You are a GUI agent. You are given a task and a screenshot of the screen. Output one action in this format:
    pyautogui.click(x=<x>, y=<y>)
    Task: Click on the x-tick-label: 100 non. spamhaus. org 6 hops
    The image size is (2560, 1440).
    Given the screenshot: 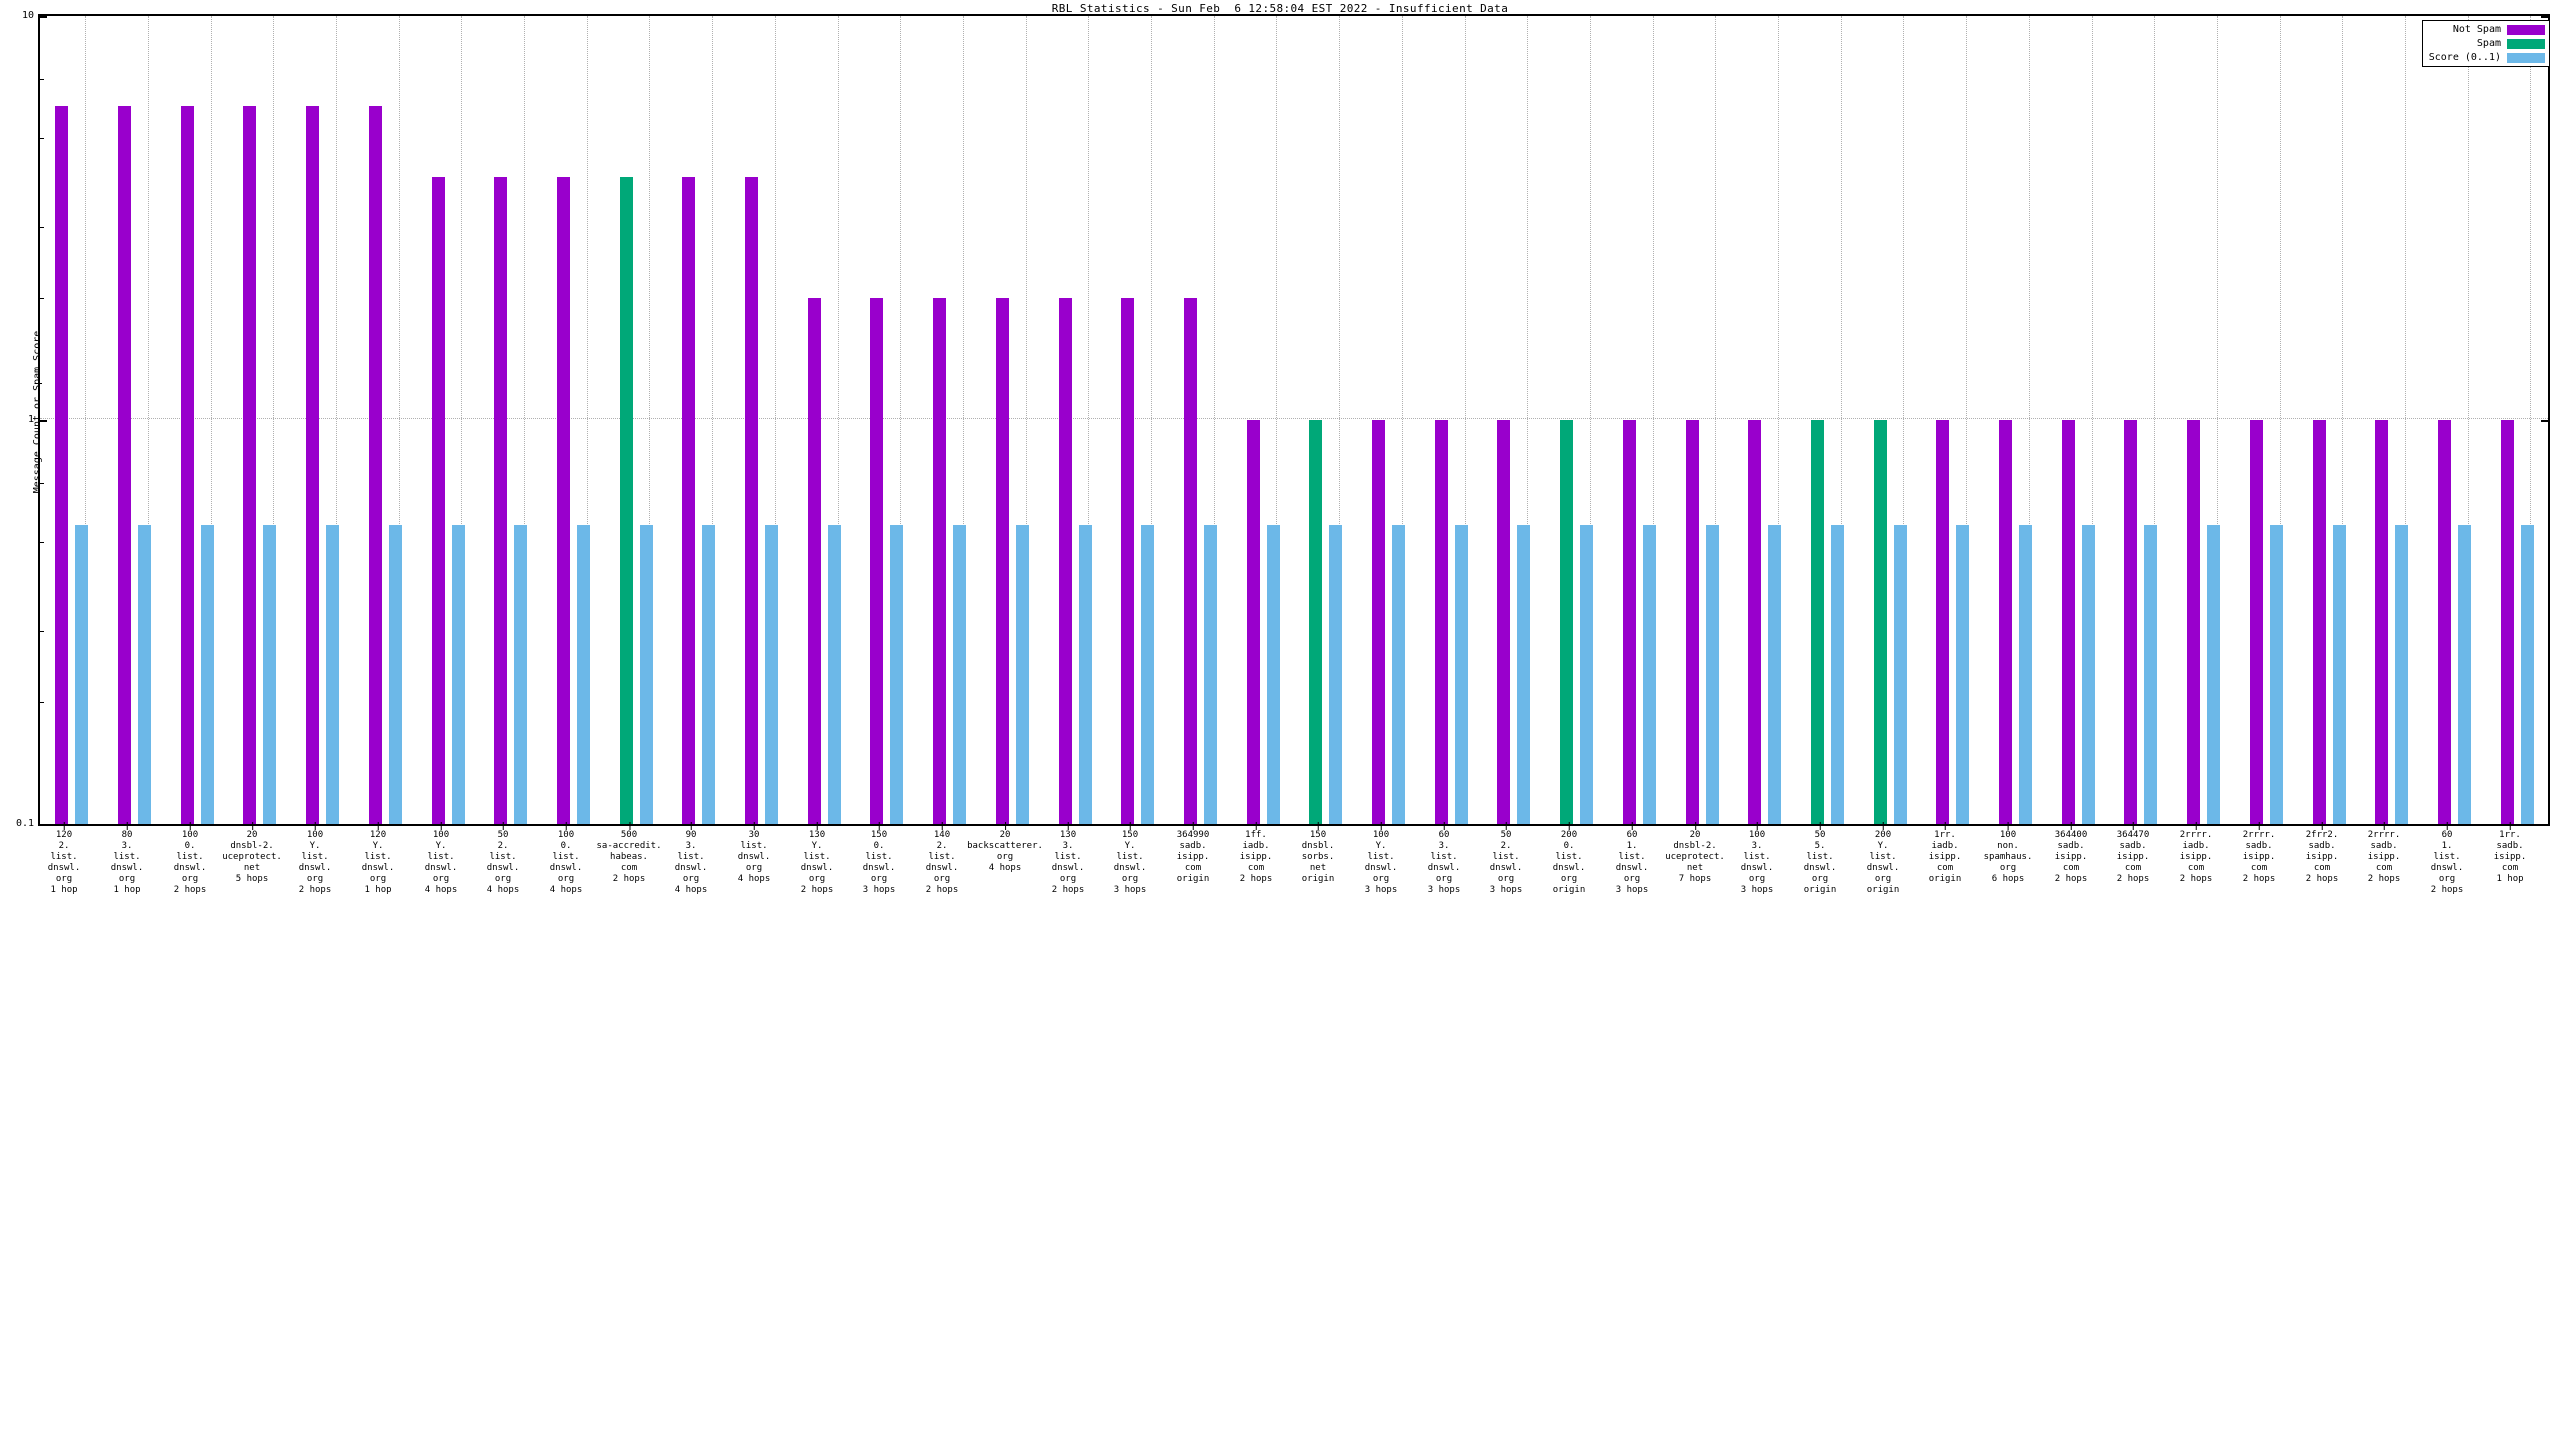 What is the action you would take?
    pyautogui.click(x=2008, y=853)
    